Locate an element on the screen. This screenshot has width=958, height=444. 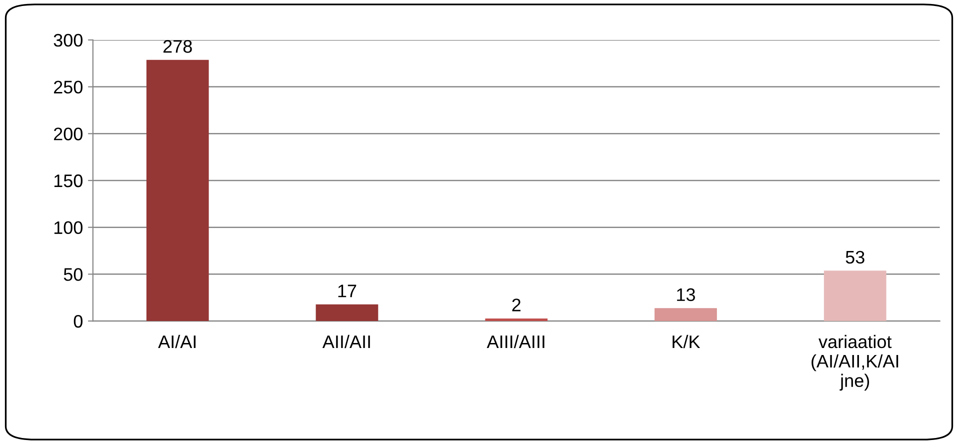
x-tick-label: AIII/AIII is located at coordinates (515, 341).